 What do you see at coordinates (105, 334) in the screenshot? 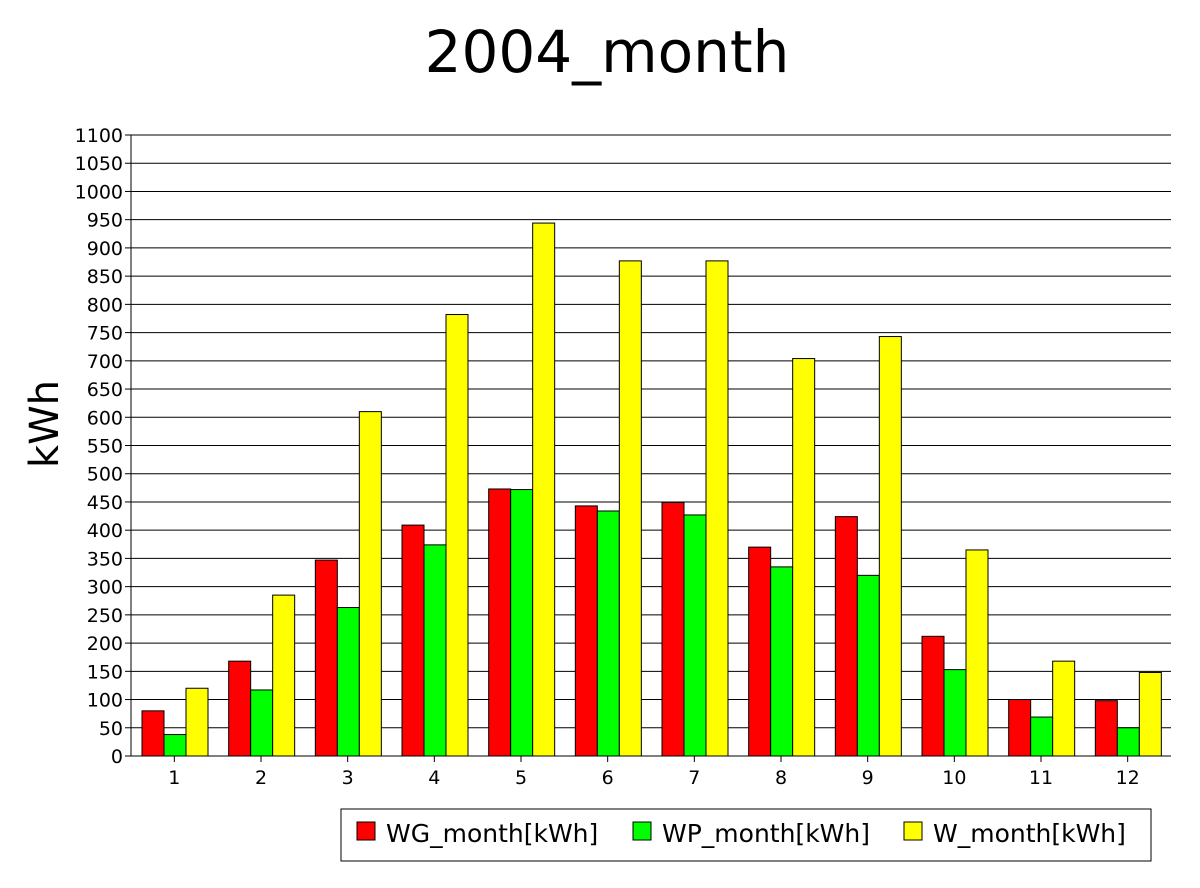
I see `y-tick-label: 750` at bounding box center [105, 334].